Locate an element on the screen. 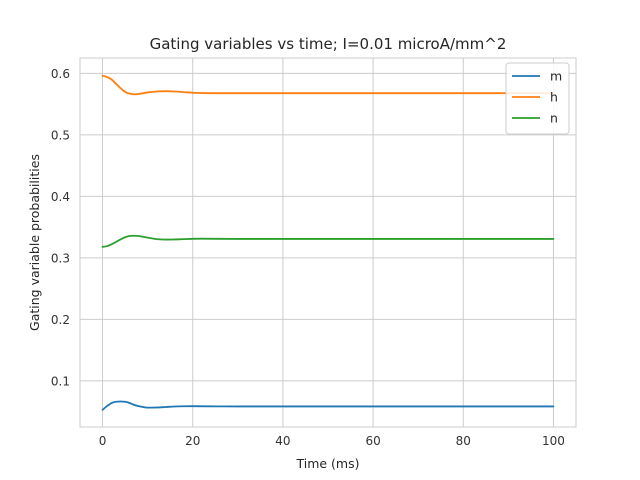 The width and height of the screenshot is (640, 480). x-axis-label: Time (ms) is located at coordinates (327, 463).